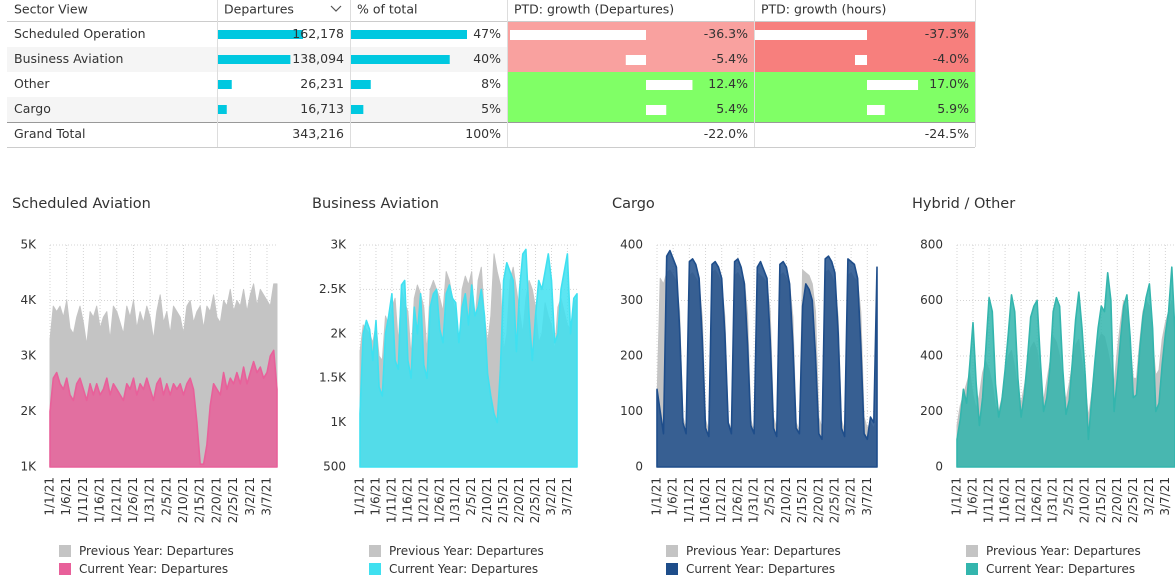  I want to click on cell-value: -5.4%, so click(730, 58).